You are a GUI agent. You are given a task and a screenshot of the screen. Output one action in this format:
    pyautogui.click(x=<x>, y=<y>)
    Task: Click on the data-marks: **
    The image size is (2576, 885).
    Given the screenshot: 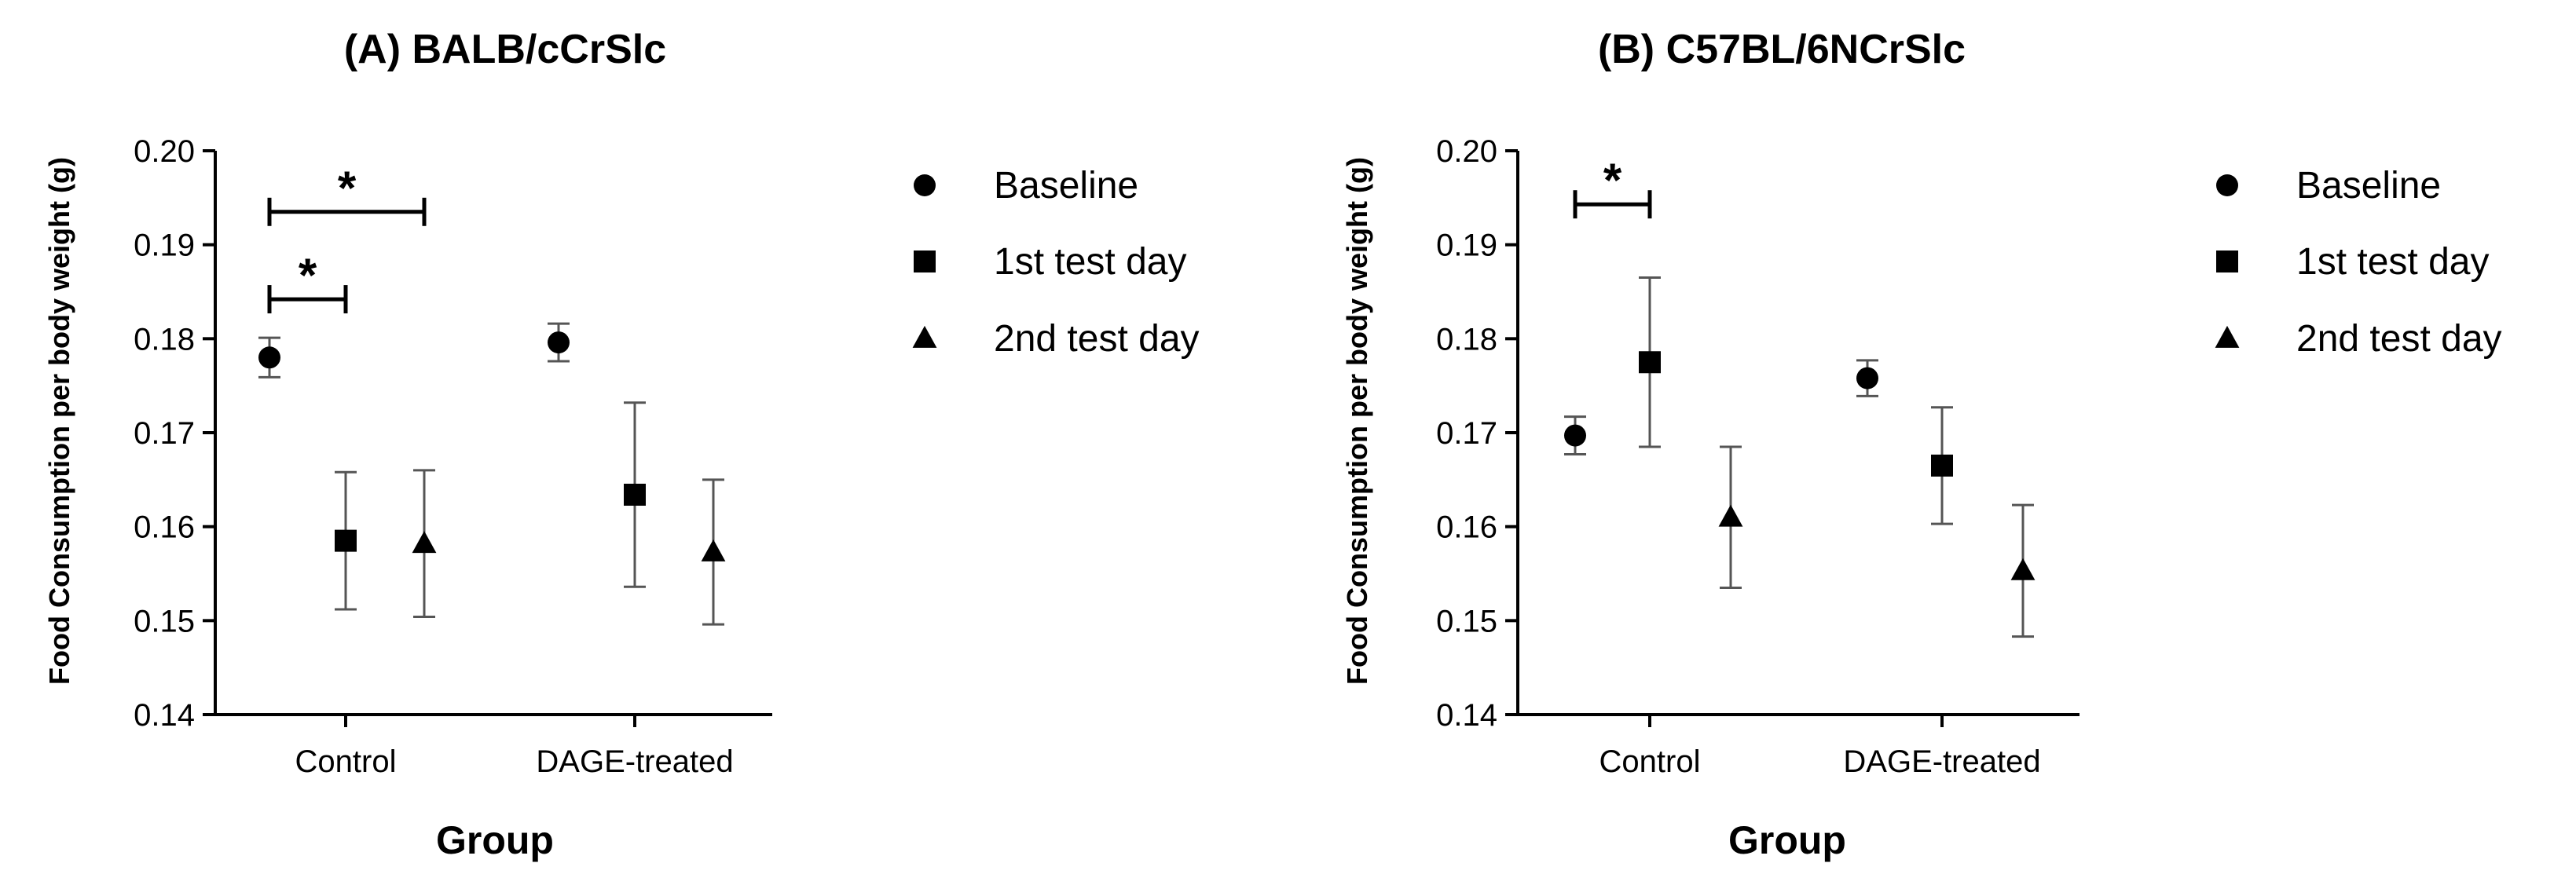 What is the action you would take?
    pyautogui.click(x=492, y=394)
    